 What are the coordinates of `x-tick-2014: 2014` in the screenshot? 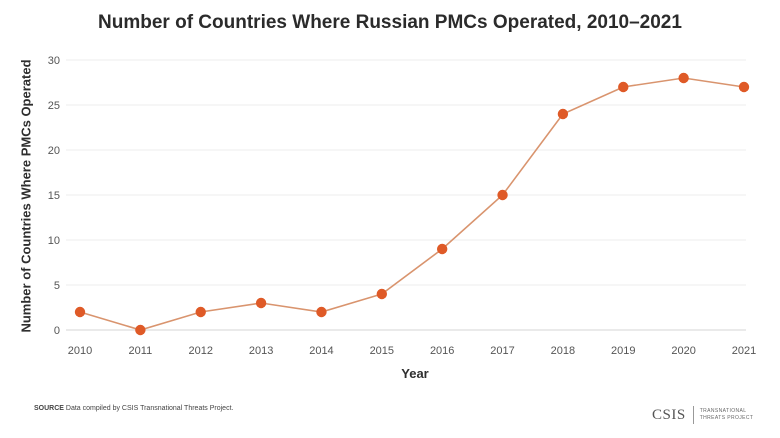 It's located at (321, 351).